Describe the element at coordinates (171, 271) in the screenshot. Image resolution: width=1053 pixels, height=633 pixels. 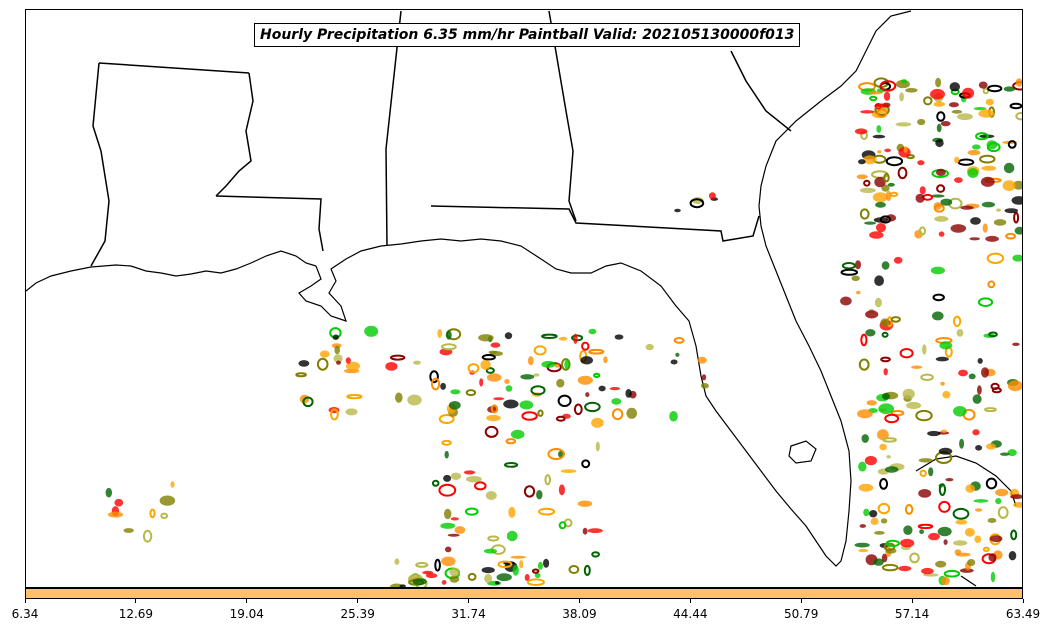
I see `coastline-texas-louisiana` at that location.